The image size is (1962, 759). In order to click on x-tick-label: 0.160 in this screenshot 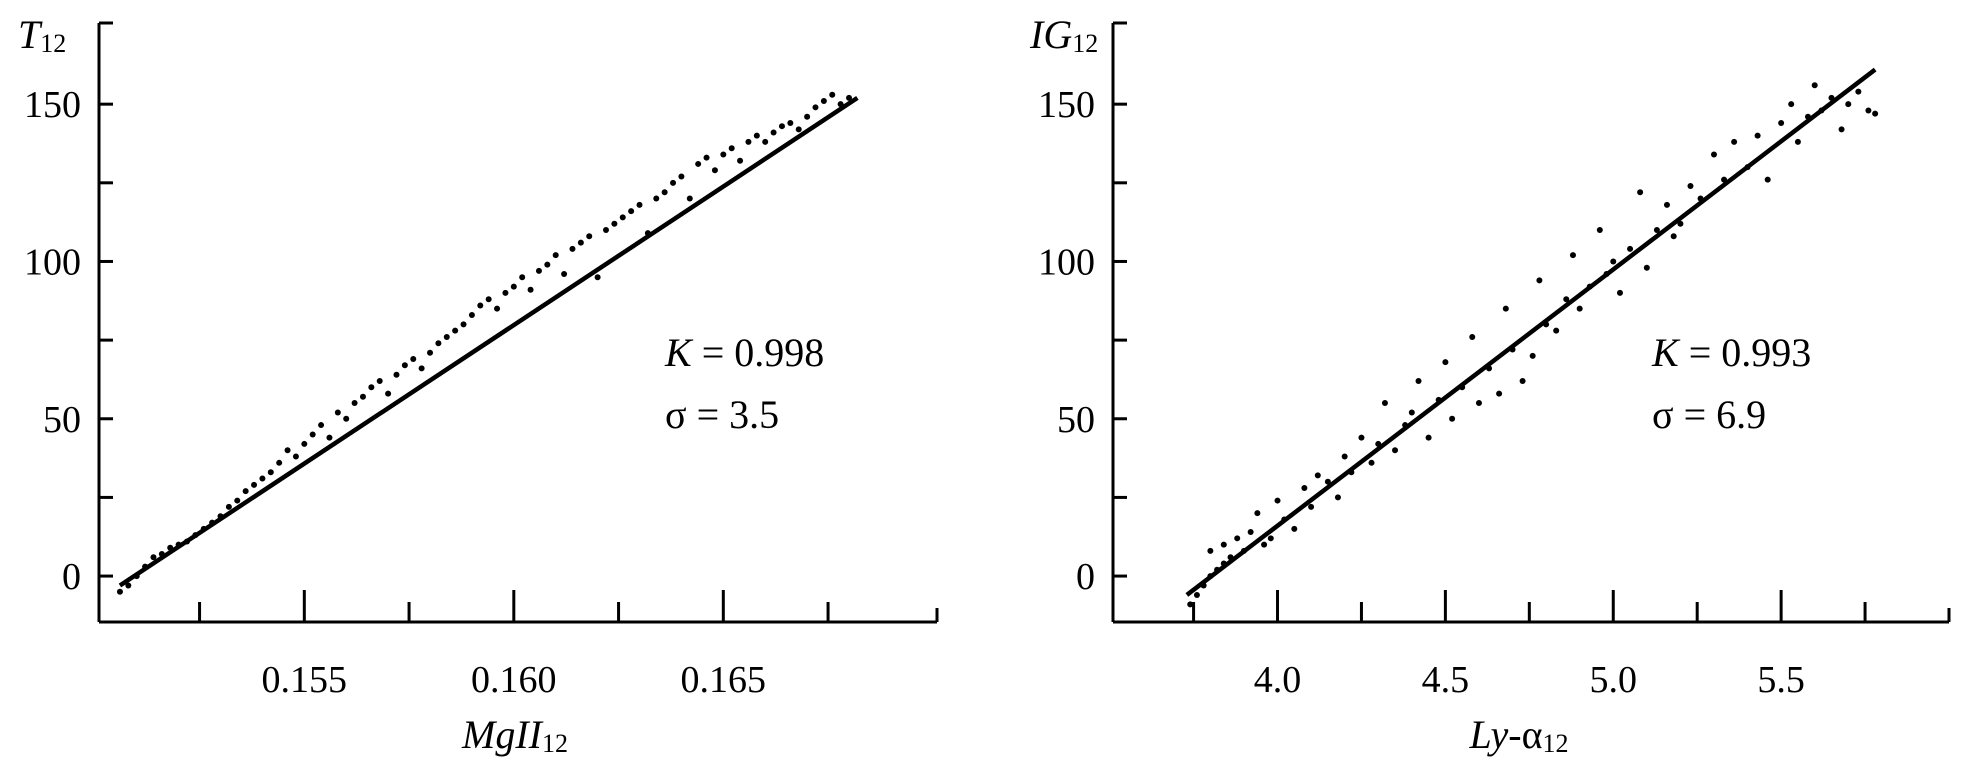, I will do `click(514, 680)`.